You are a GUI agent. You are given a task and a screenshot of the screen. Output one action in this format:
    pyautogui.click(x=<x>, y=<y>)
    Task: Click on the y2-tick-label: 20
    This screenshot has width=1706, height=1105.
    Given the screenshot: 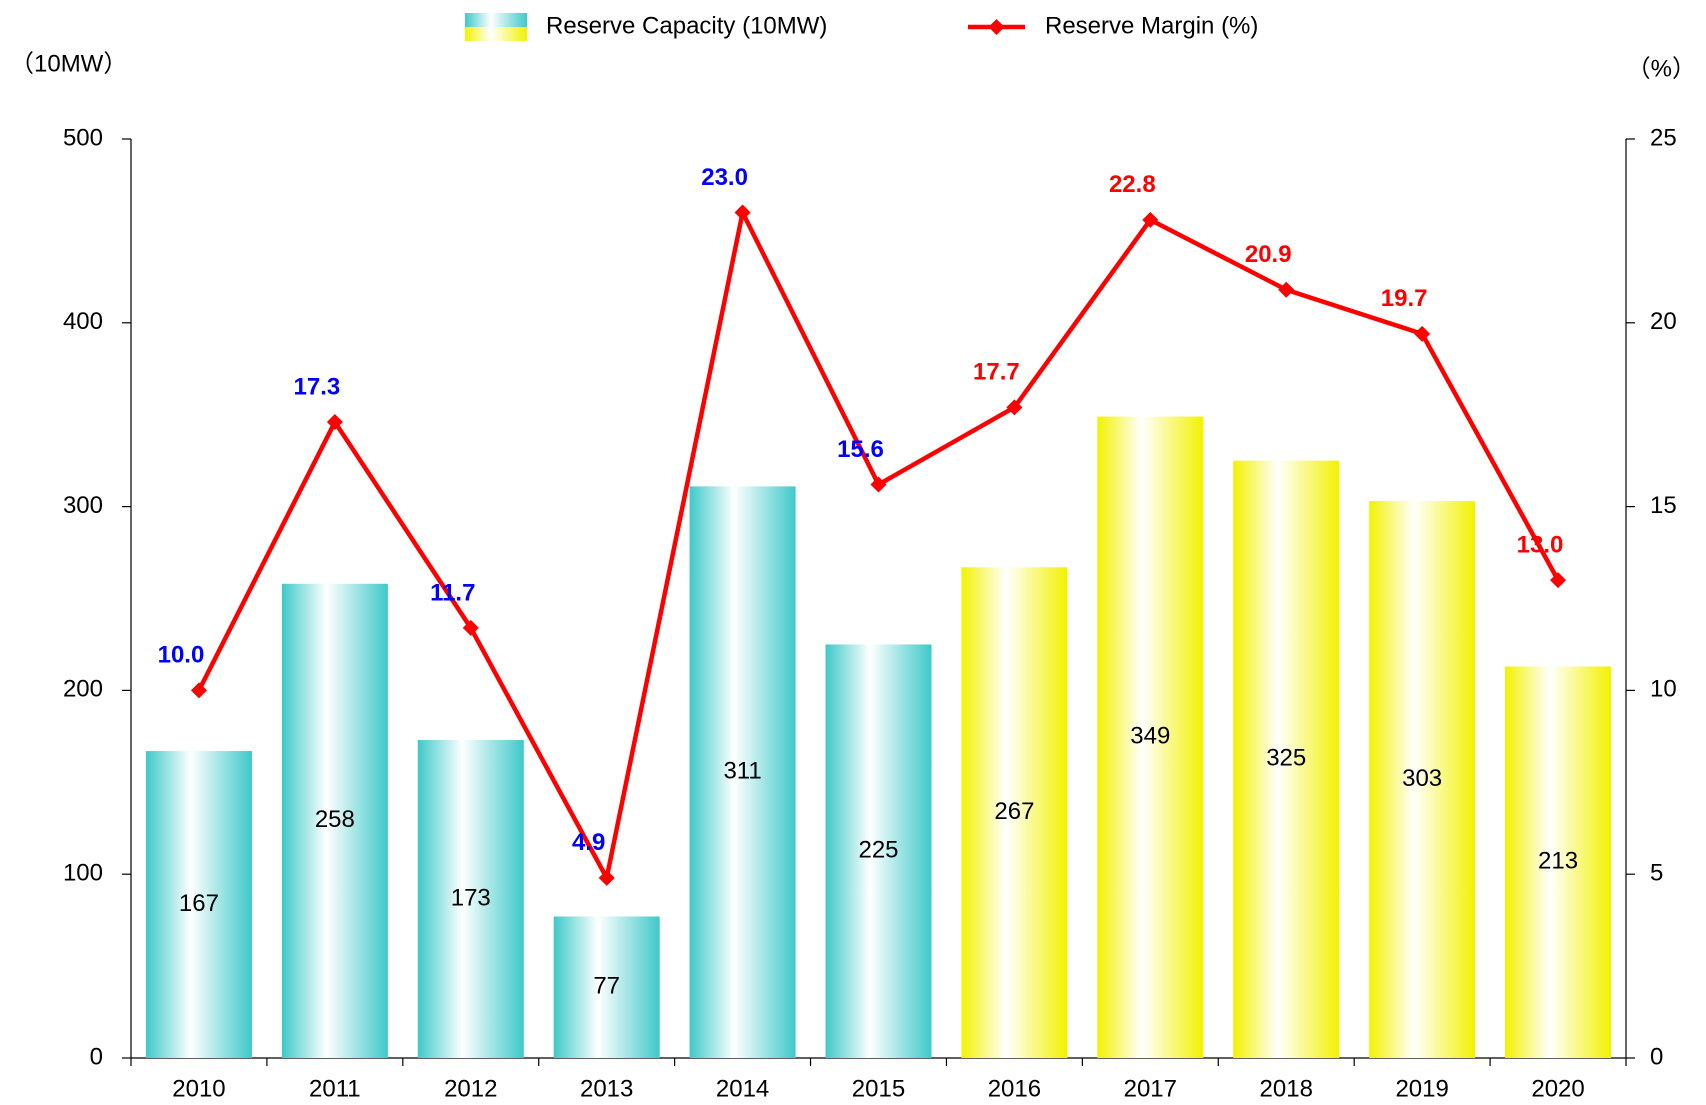 What is the action you would take?
    pyautogui.click(x=1663, y=321)
    